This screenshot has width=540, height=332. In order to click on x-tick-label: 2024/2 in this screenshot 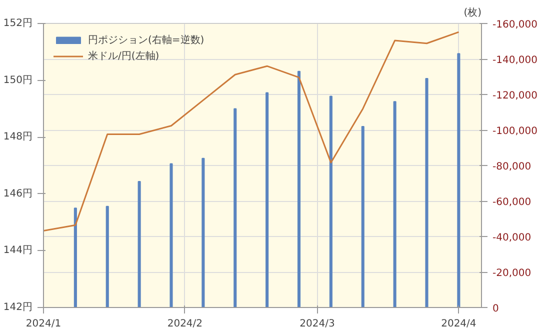, I will do `click(185, 324)`.